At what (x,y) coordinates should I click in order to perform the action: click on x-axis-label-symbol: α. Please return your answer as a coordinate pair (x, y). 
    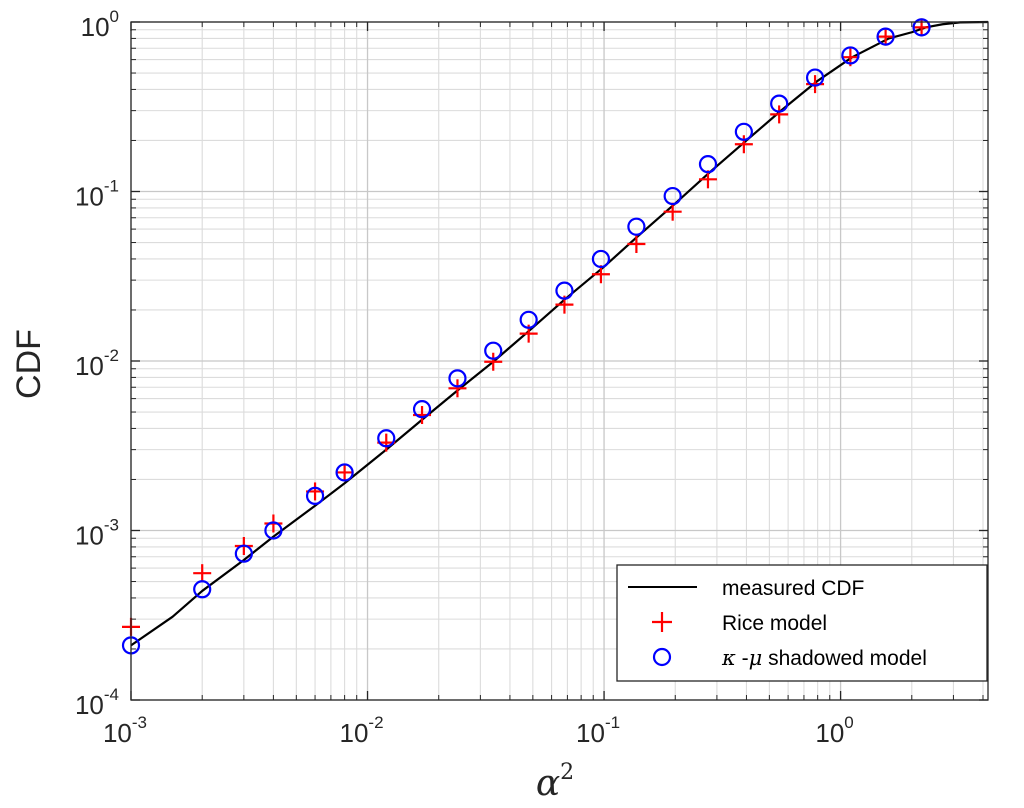
    Looking at the image, I should click on (548, 783).